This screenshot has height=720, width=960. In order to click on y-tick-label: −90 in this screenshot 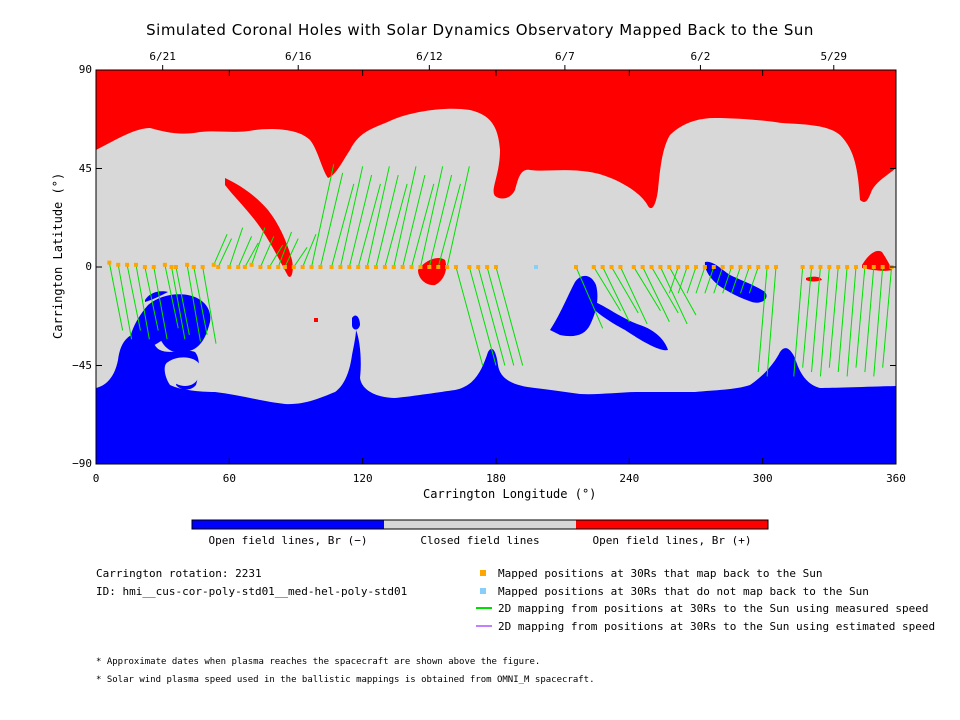, I will do `click(82, 463)`.